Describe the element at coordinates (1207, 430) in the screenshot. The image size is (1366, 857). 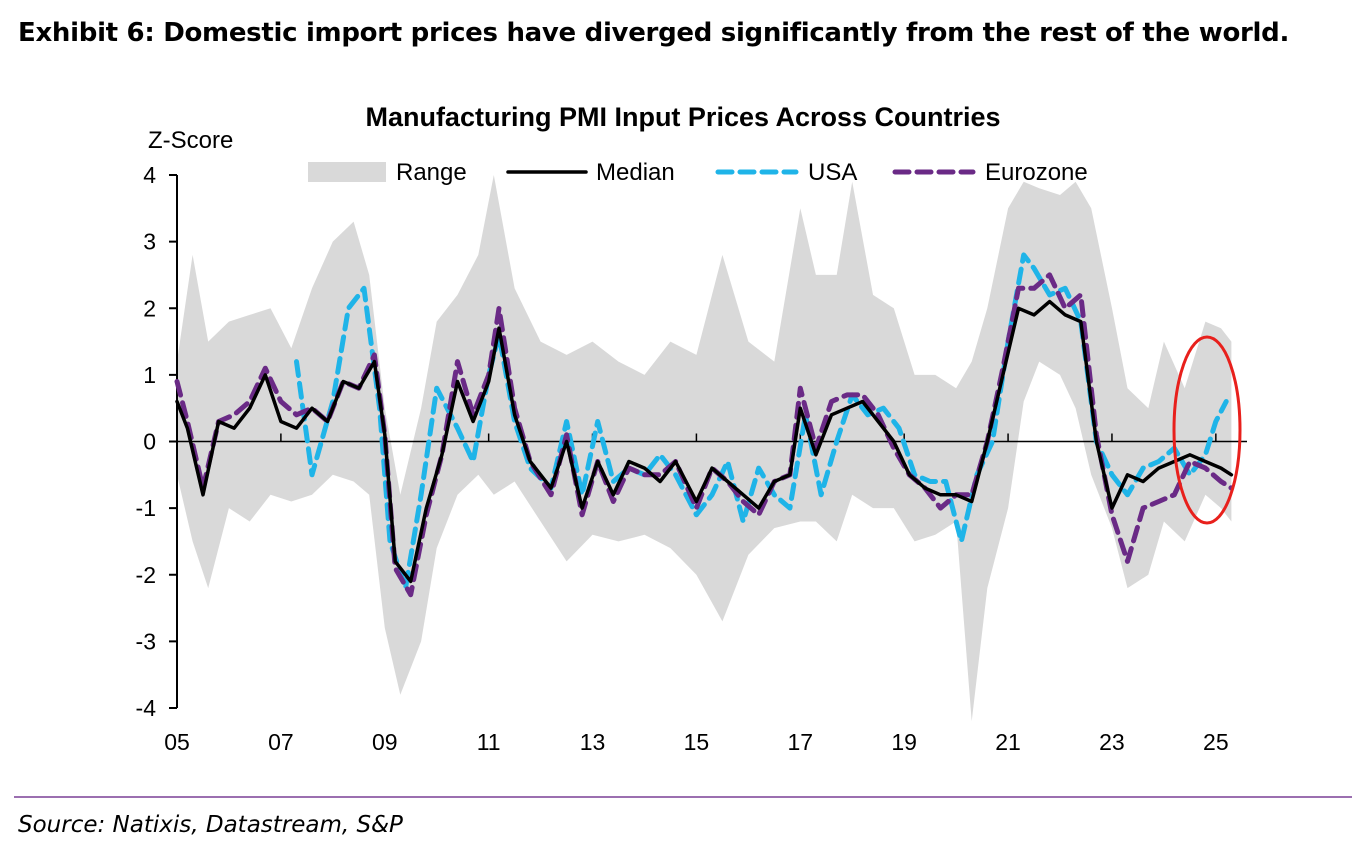
I see `highlight-ellipse` at that location.